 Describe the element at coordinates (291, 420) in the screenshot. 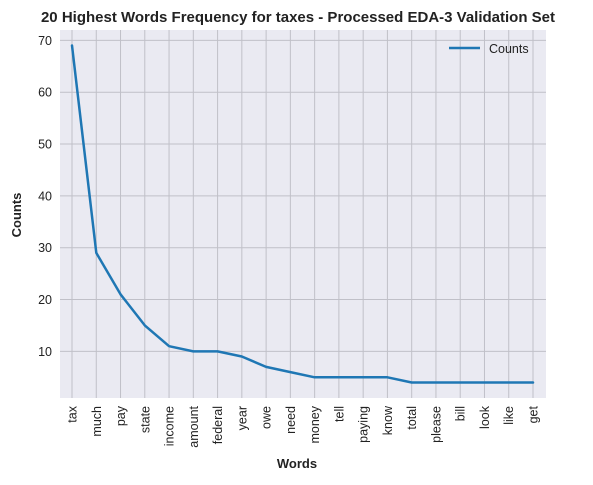

I see `x-tick-label-need: need` at that location.